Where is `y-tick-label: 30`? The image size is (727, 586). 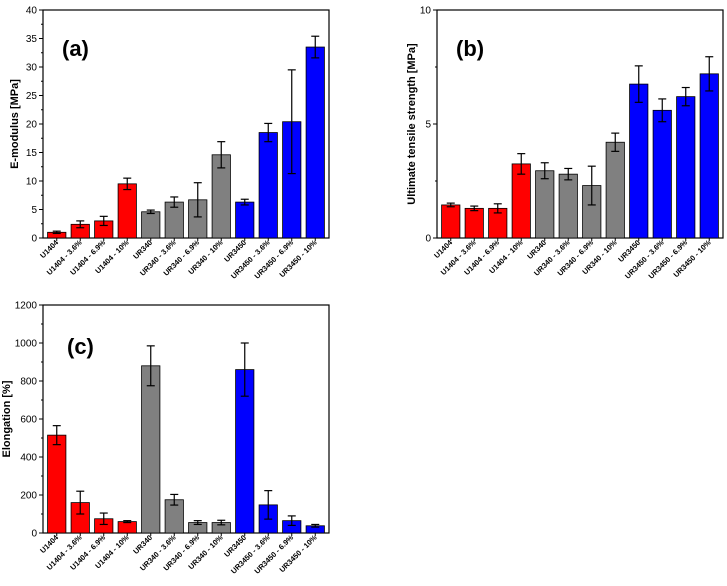 y-tick-label: 30 is located at coordinates (32, 68).